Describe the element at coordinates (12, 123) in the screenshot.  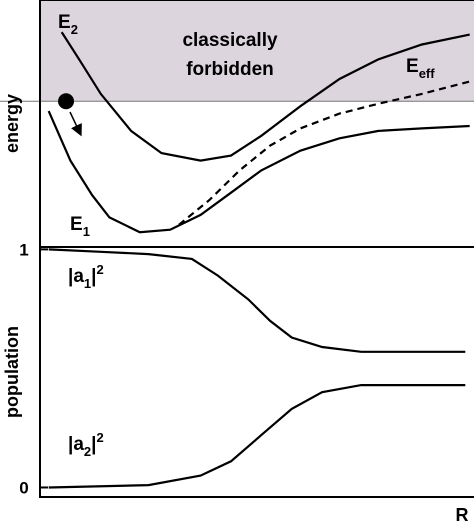
I see `y-axis-label: energy` at that location.